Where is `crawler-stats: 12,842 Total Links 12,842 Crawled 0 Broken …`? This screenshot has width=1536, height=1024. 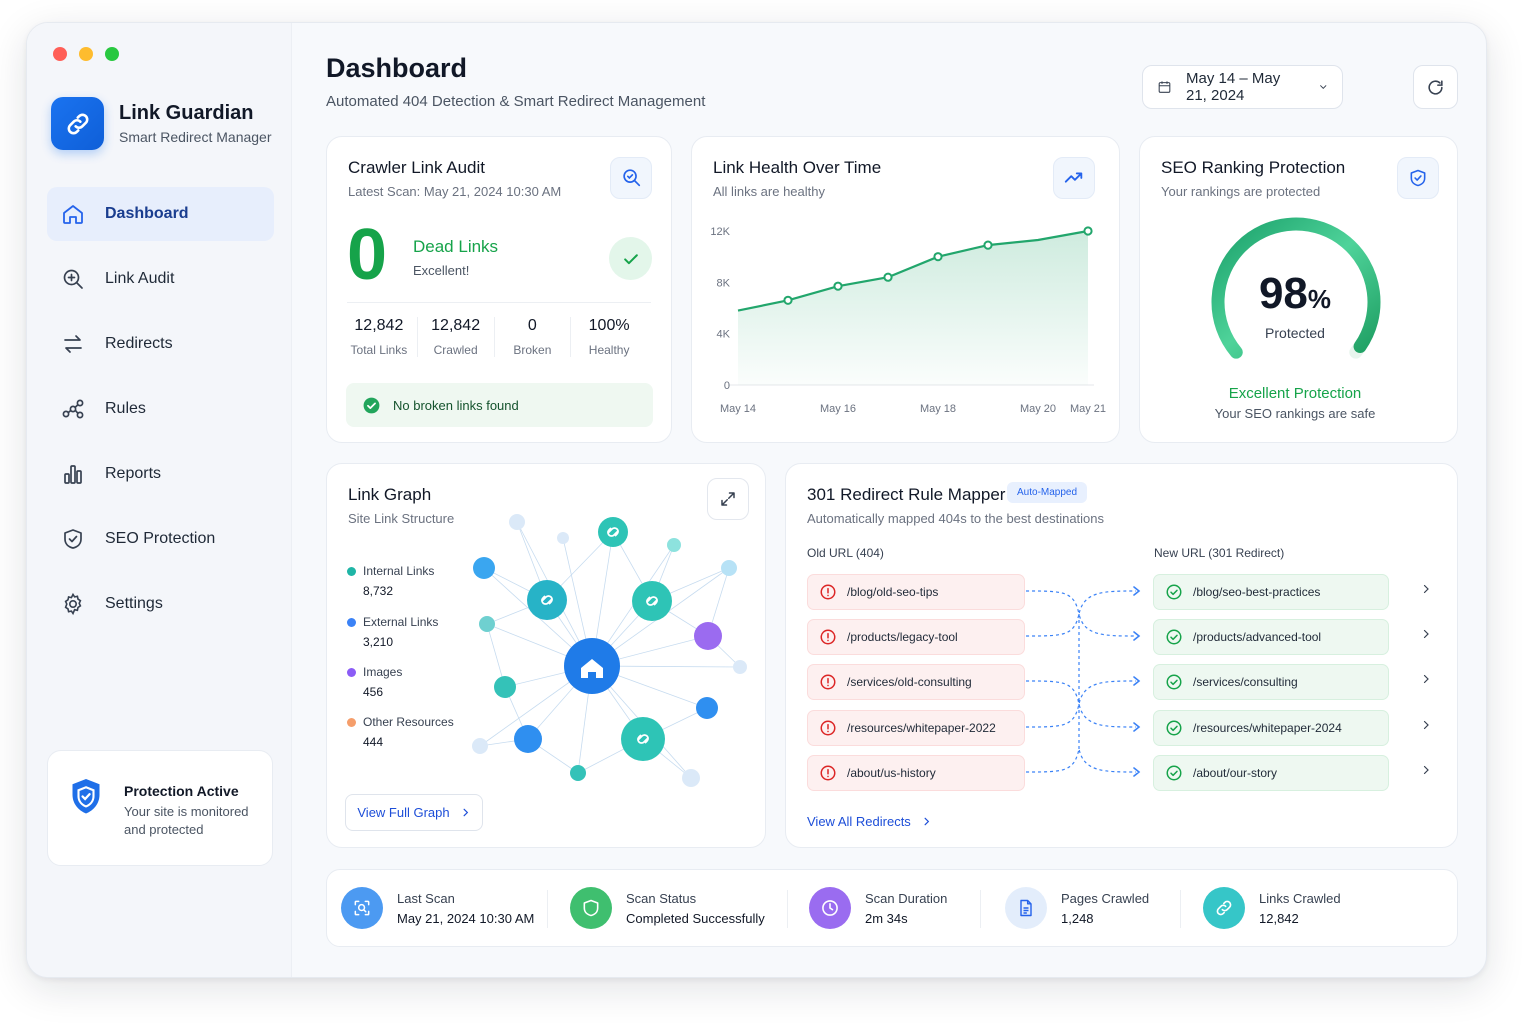 crawler-stats: 12,842 Total Links 12,842 Crawled 0 Broken … is located at coordinates (494, 337).